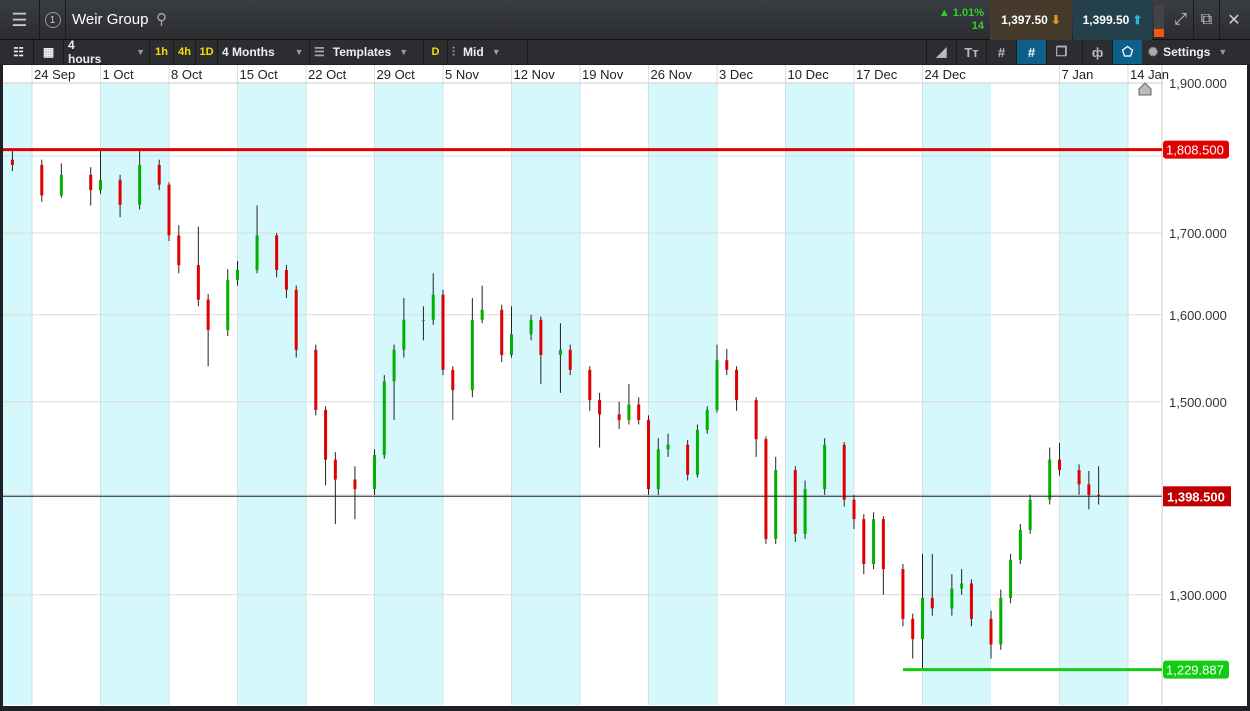 The height and width of the screenshot is (711, 1250). What do you see at coordinates (161, 19) in the screenshot?
I see `search-icon: ⚲` at bounding box center [161, 19].